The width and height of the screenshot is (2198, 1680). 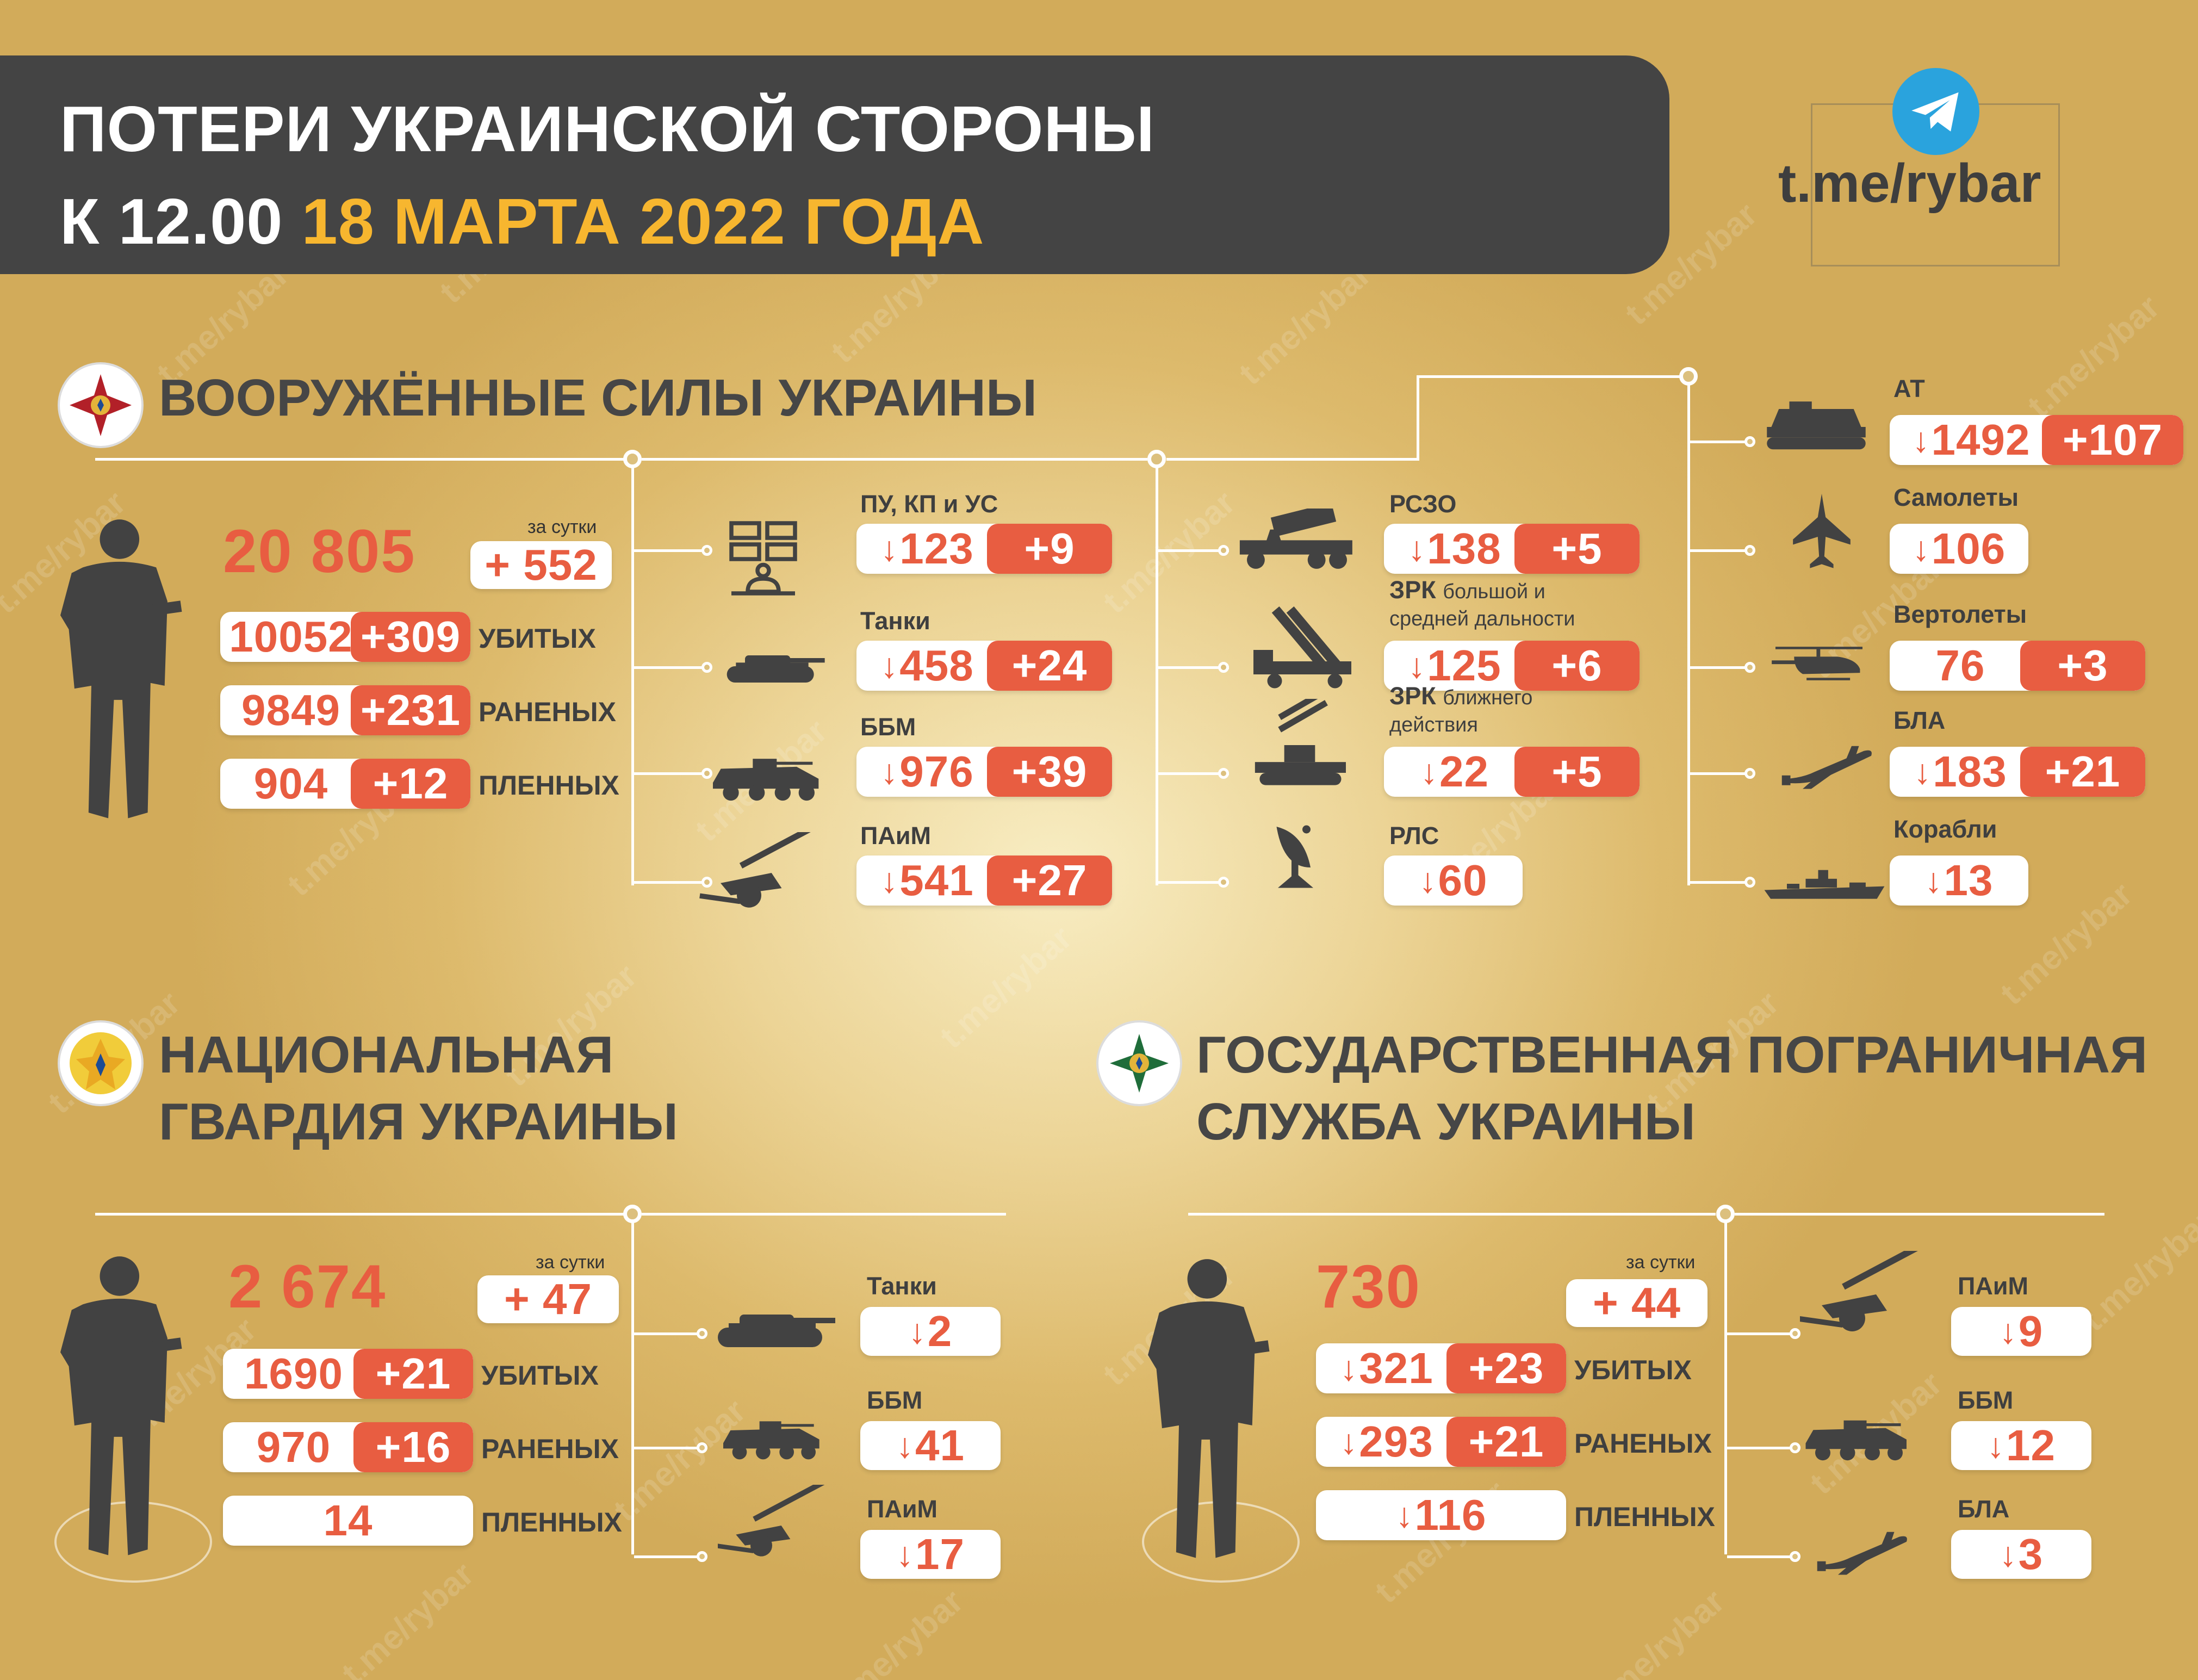 What do you see at coordinates (1446, 1122) in the screenshot?
I see `gpsu-title-line2: СЛУЖБА УКРАИНЫ` at bounding box center [1446, 1122].